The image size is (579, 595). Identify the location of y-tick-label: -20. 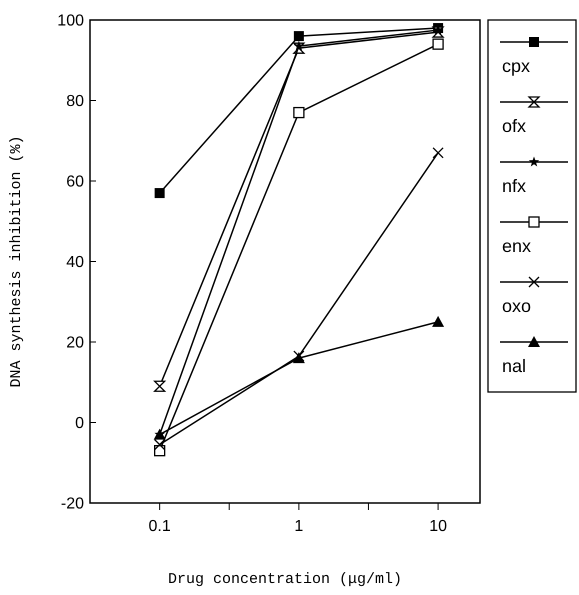
(72, 504).